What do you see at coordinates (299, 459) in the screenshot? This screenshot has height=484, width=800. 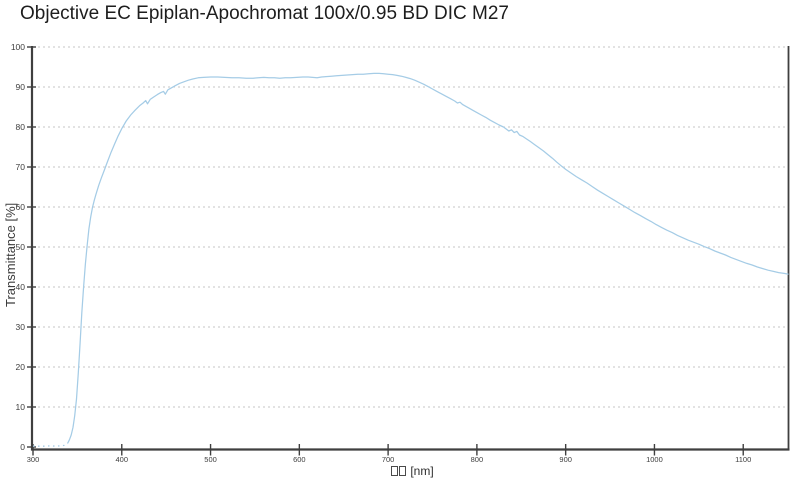 I see `x-tick-label: 600` at bounding box center [299, 459].